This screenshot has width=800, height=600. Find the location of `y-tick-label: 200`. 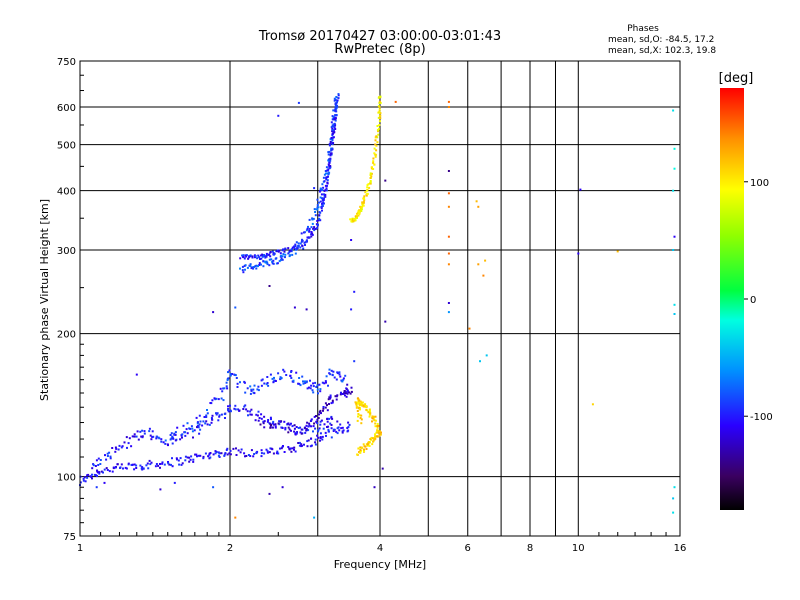

y-tick-label: 200 is located at coordinates (66, 335).